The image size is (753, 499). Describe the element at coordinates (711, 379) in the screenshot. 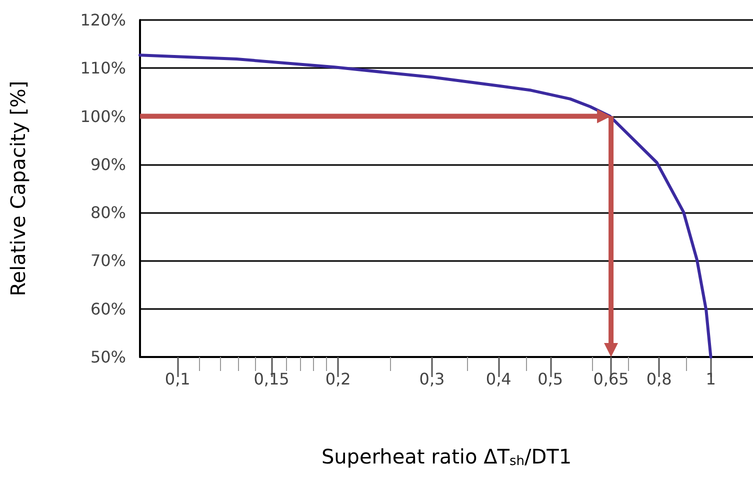

I see `x-tick-label: 1` at that location.